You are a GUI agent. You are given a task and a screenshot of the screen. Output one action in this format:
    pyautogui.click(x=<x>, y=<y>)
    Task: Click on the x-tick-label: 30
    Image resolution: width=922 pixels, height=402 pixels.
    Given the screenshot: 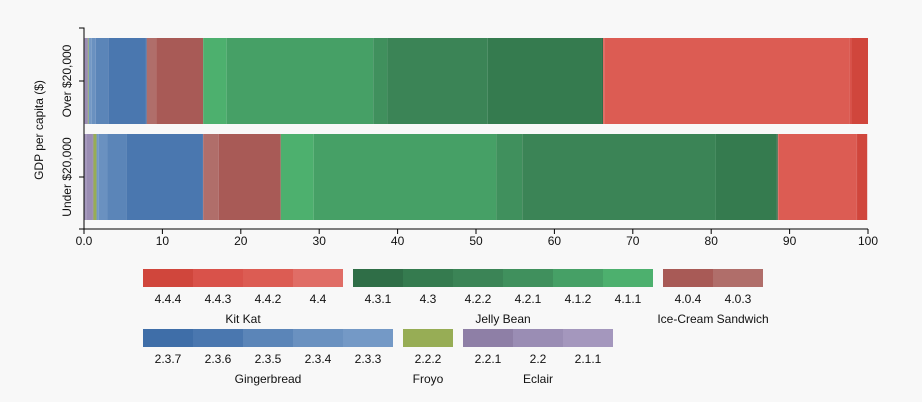 What is the action you would take?
    pyautogui.click(x=320, y=241)
    